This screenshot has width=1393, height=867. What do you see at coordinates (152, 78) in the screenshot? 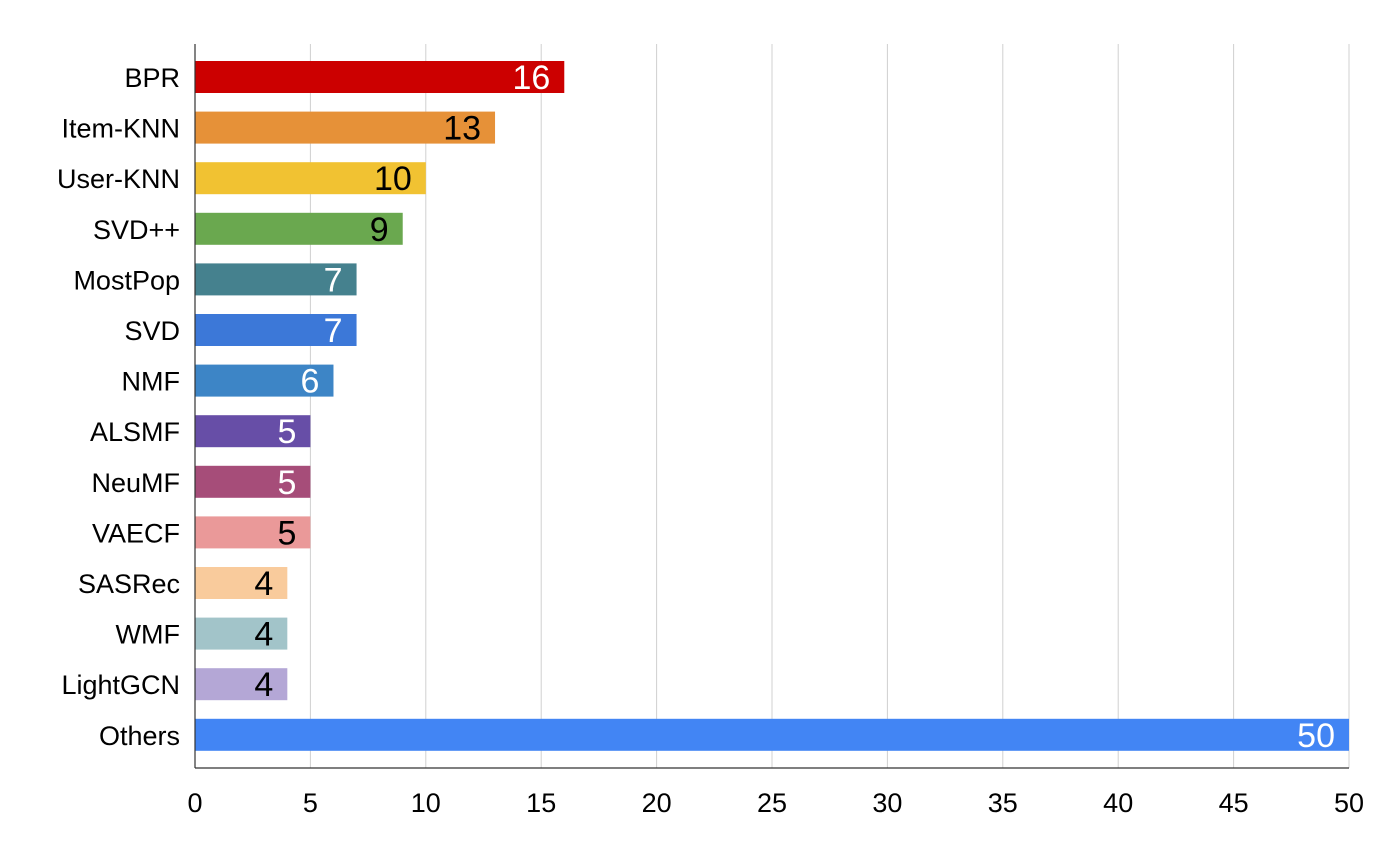
I see `category-label: BPR` at bounding box center [152, 78].